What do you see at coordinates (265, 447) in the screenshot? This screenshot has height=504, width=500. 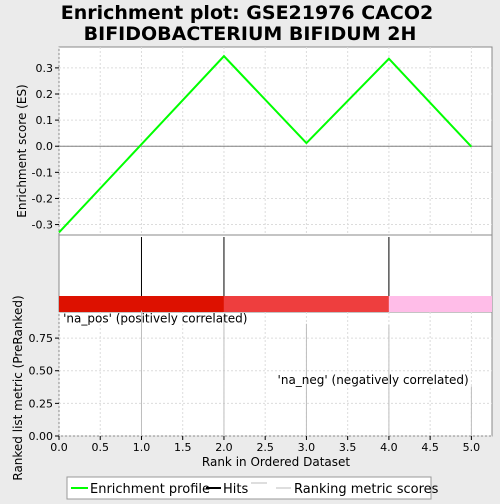 I see `x-tick-label: 2.5` at bounding box center [265, 447].